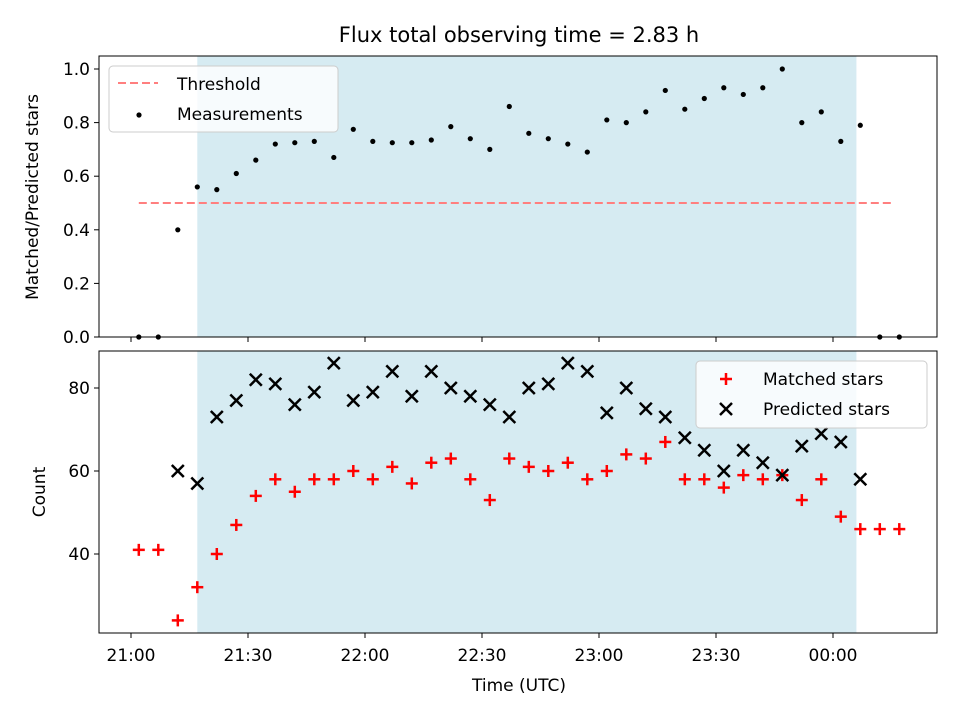 This screenshot has height=720, width=960. Describe the element at coordinates (79, 555) in the screenshot. I see `bottom-y-tick-label: 40` at that location.